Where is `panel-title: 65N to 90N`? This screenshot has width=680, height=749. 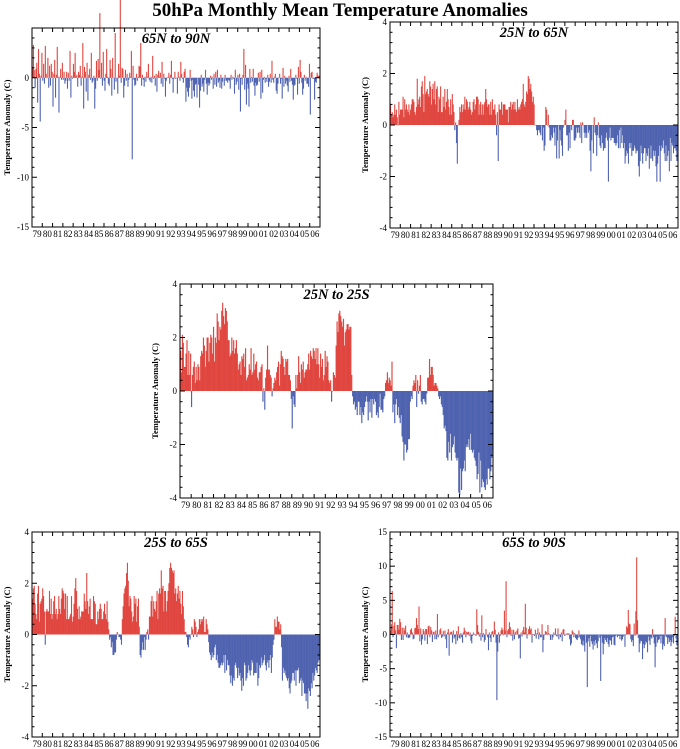 panel-title: 65N to 90N is located at coordinates (176, 39).